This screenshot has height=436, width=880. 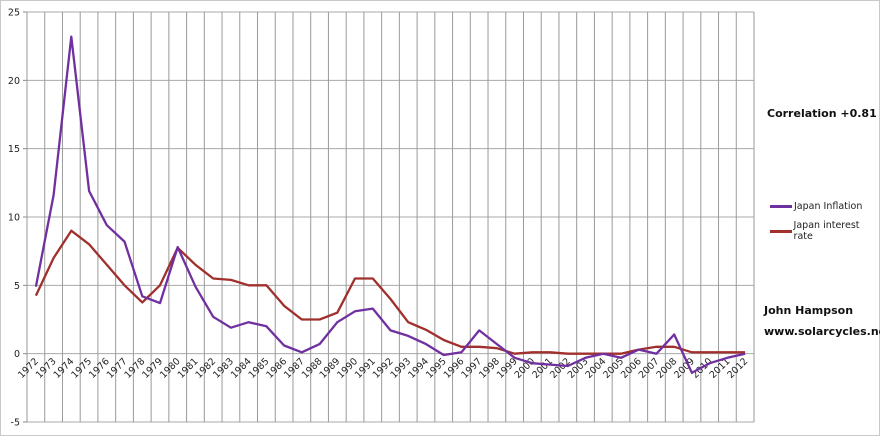 I want to click on y-tick-label: 25, so click(x=14, y=13).